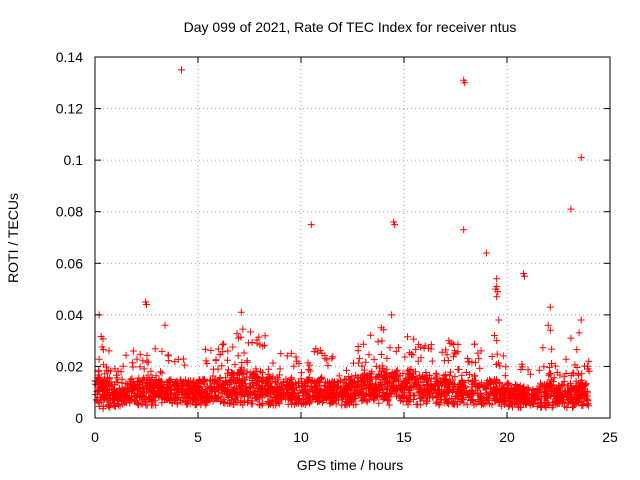 The image size is (640, 480). What do you see at coordinates (301, 437) in the screenshot?
I see `x-tick-label: 10` at bounding box center [301, 437].